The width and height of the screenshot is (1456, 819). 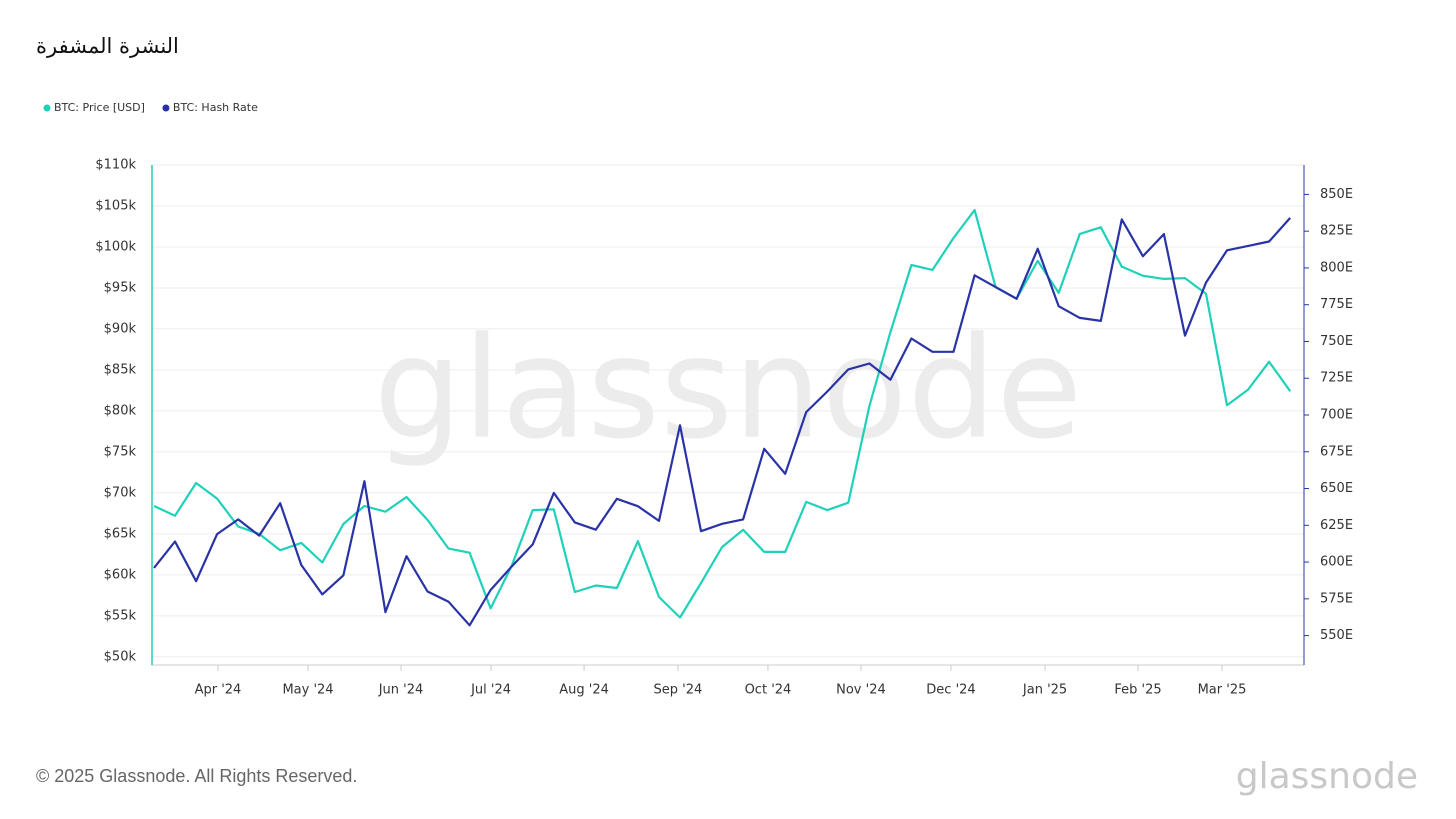 I want to click on y-tick-label: $85k, so click(x=120, y=369).